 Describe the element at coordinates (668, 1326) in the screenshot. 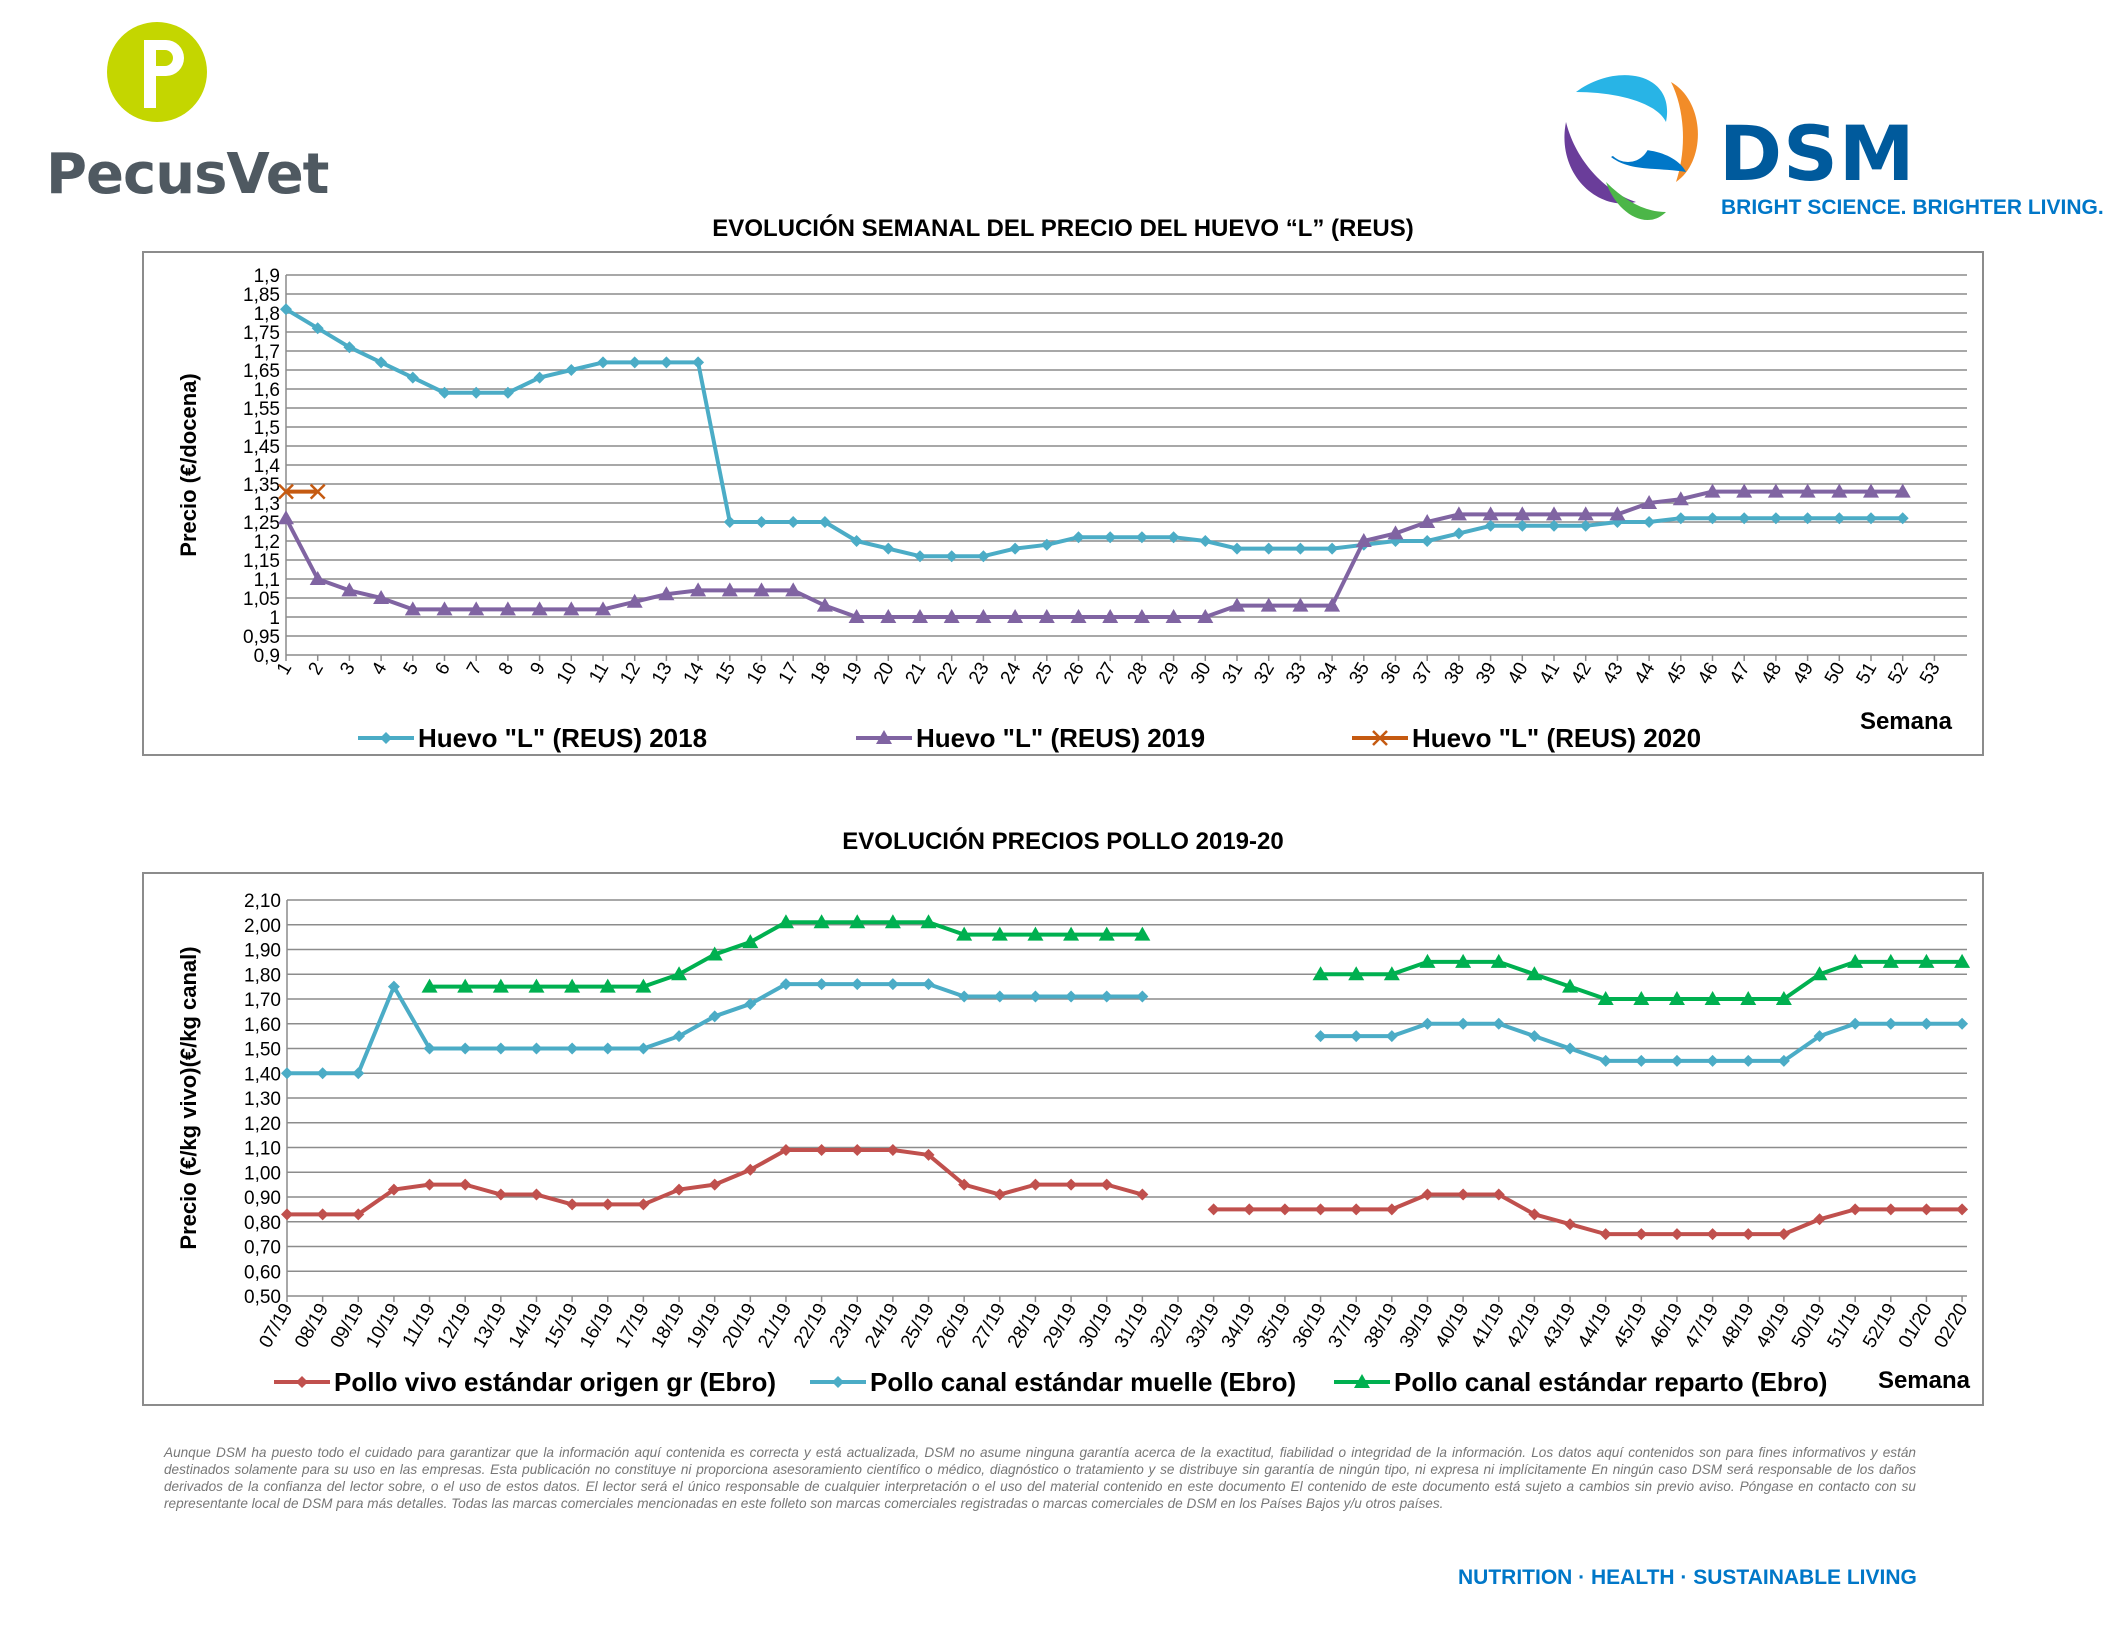

I see `x-tick-label: 18/19` at that location.